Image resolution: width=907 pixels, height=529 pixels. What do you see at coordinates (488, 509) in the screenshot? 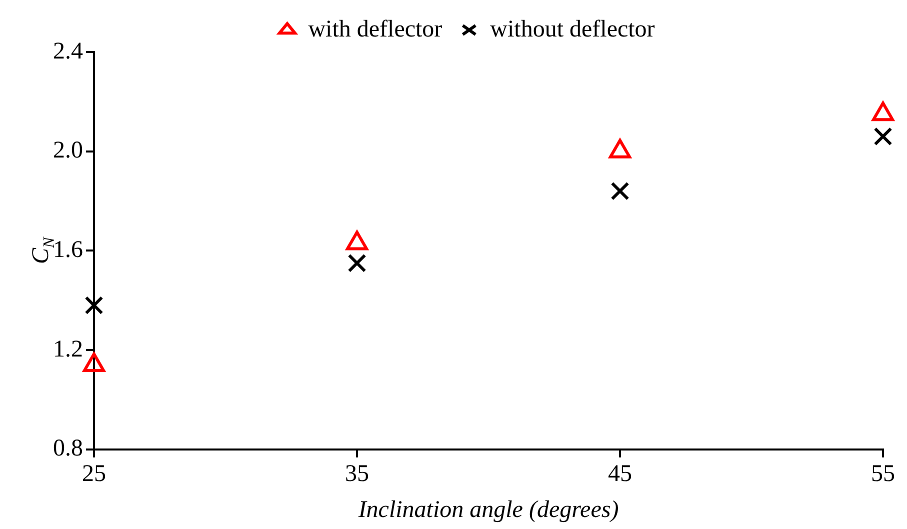
I see `x-axis-title: Inclination angle (degrees)` at bounding box center [488, 509].